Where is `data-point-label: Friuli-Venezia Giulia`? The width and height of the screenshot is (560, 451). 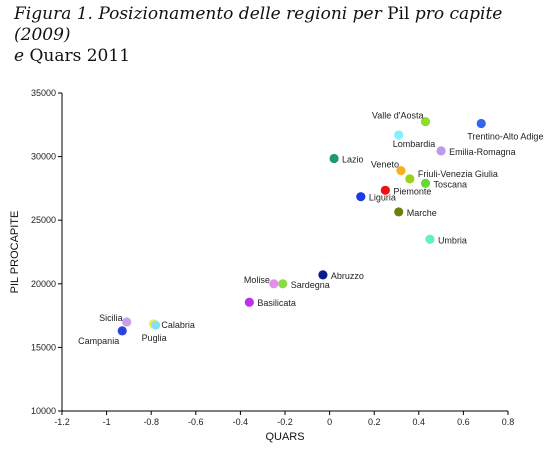
data-point-label: Friuli-Venezia Giulia is located at coordinates (458, 174).